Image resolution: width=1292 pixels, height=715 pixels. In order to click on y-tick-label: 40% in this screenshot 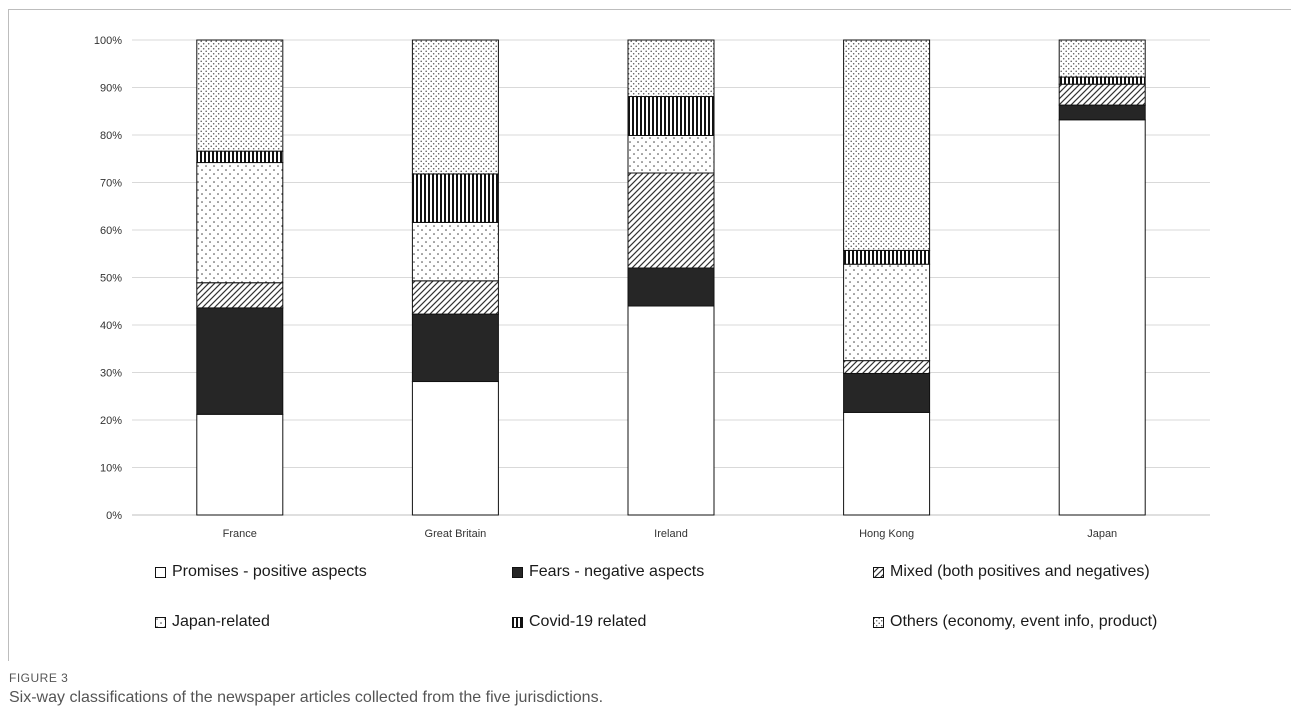, I will do `click(111, 326)`.